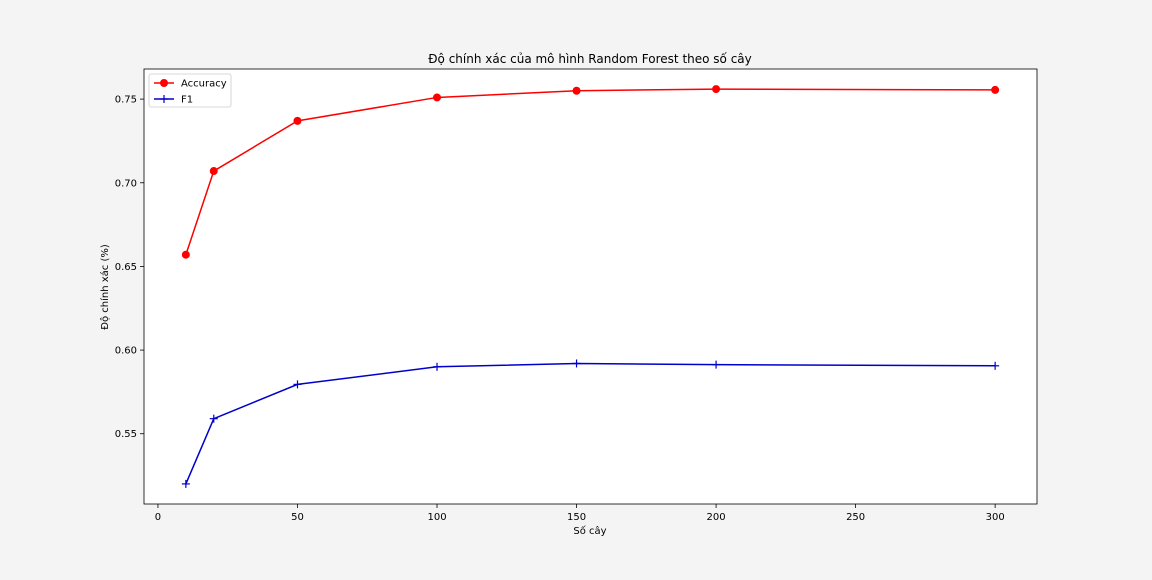 This screenshot has width=1152, height=580. What do you see at coordinates (995, 517) in the screenshot?
I see `x-tick-label: 300` at bounding box center [995, 517].